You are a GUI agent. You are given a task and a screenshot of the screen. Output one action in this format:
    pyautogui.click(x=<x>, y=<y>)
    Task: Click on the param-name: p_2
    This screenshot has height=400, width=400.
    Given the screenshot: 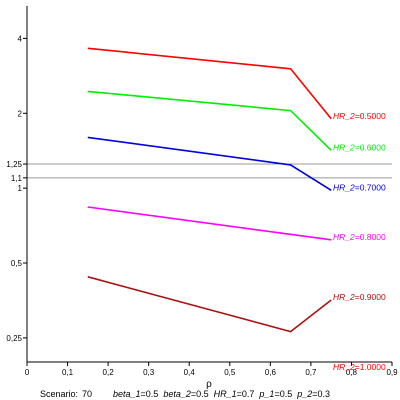 What is the action you would take?
    pyautogui.click(x=304, y=394)
    